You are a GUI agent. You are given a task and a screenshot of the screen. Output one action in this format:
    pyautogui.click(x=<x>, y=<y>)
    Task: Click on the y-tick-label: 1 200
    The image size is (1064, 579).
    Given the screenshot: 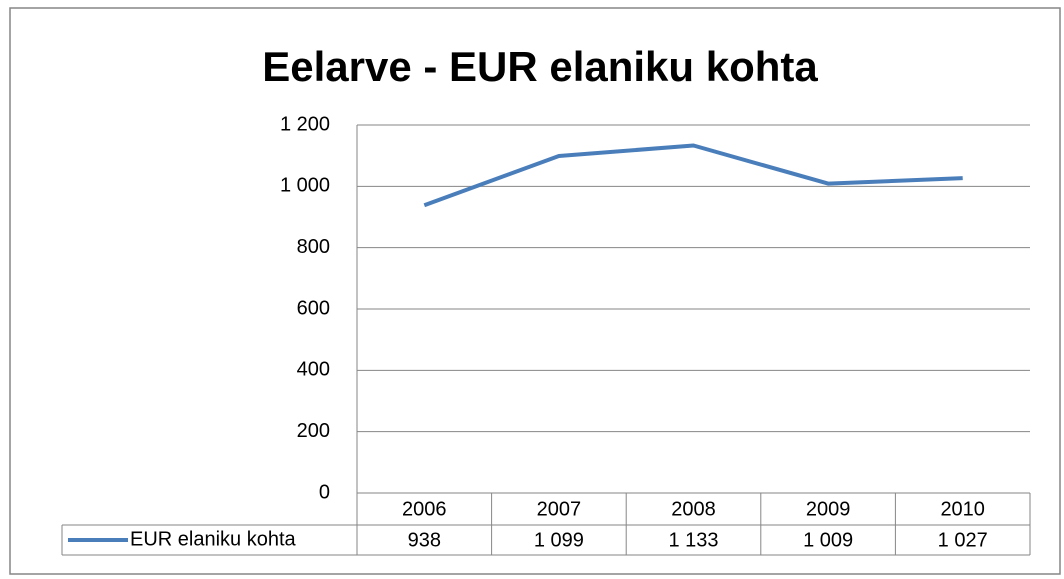 What is the action you would take?
    pyautogui.click(x=305, y=124)
    